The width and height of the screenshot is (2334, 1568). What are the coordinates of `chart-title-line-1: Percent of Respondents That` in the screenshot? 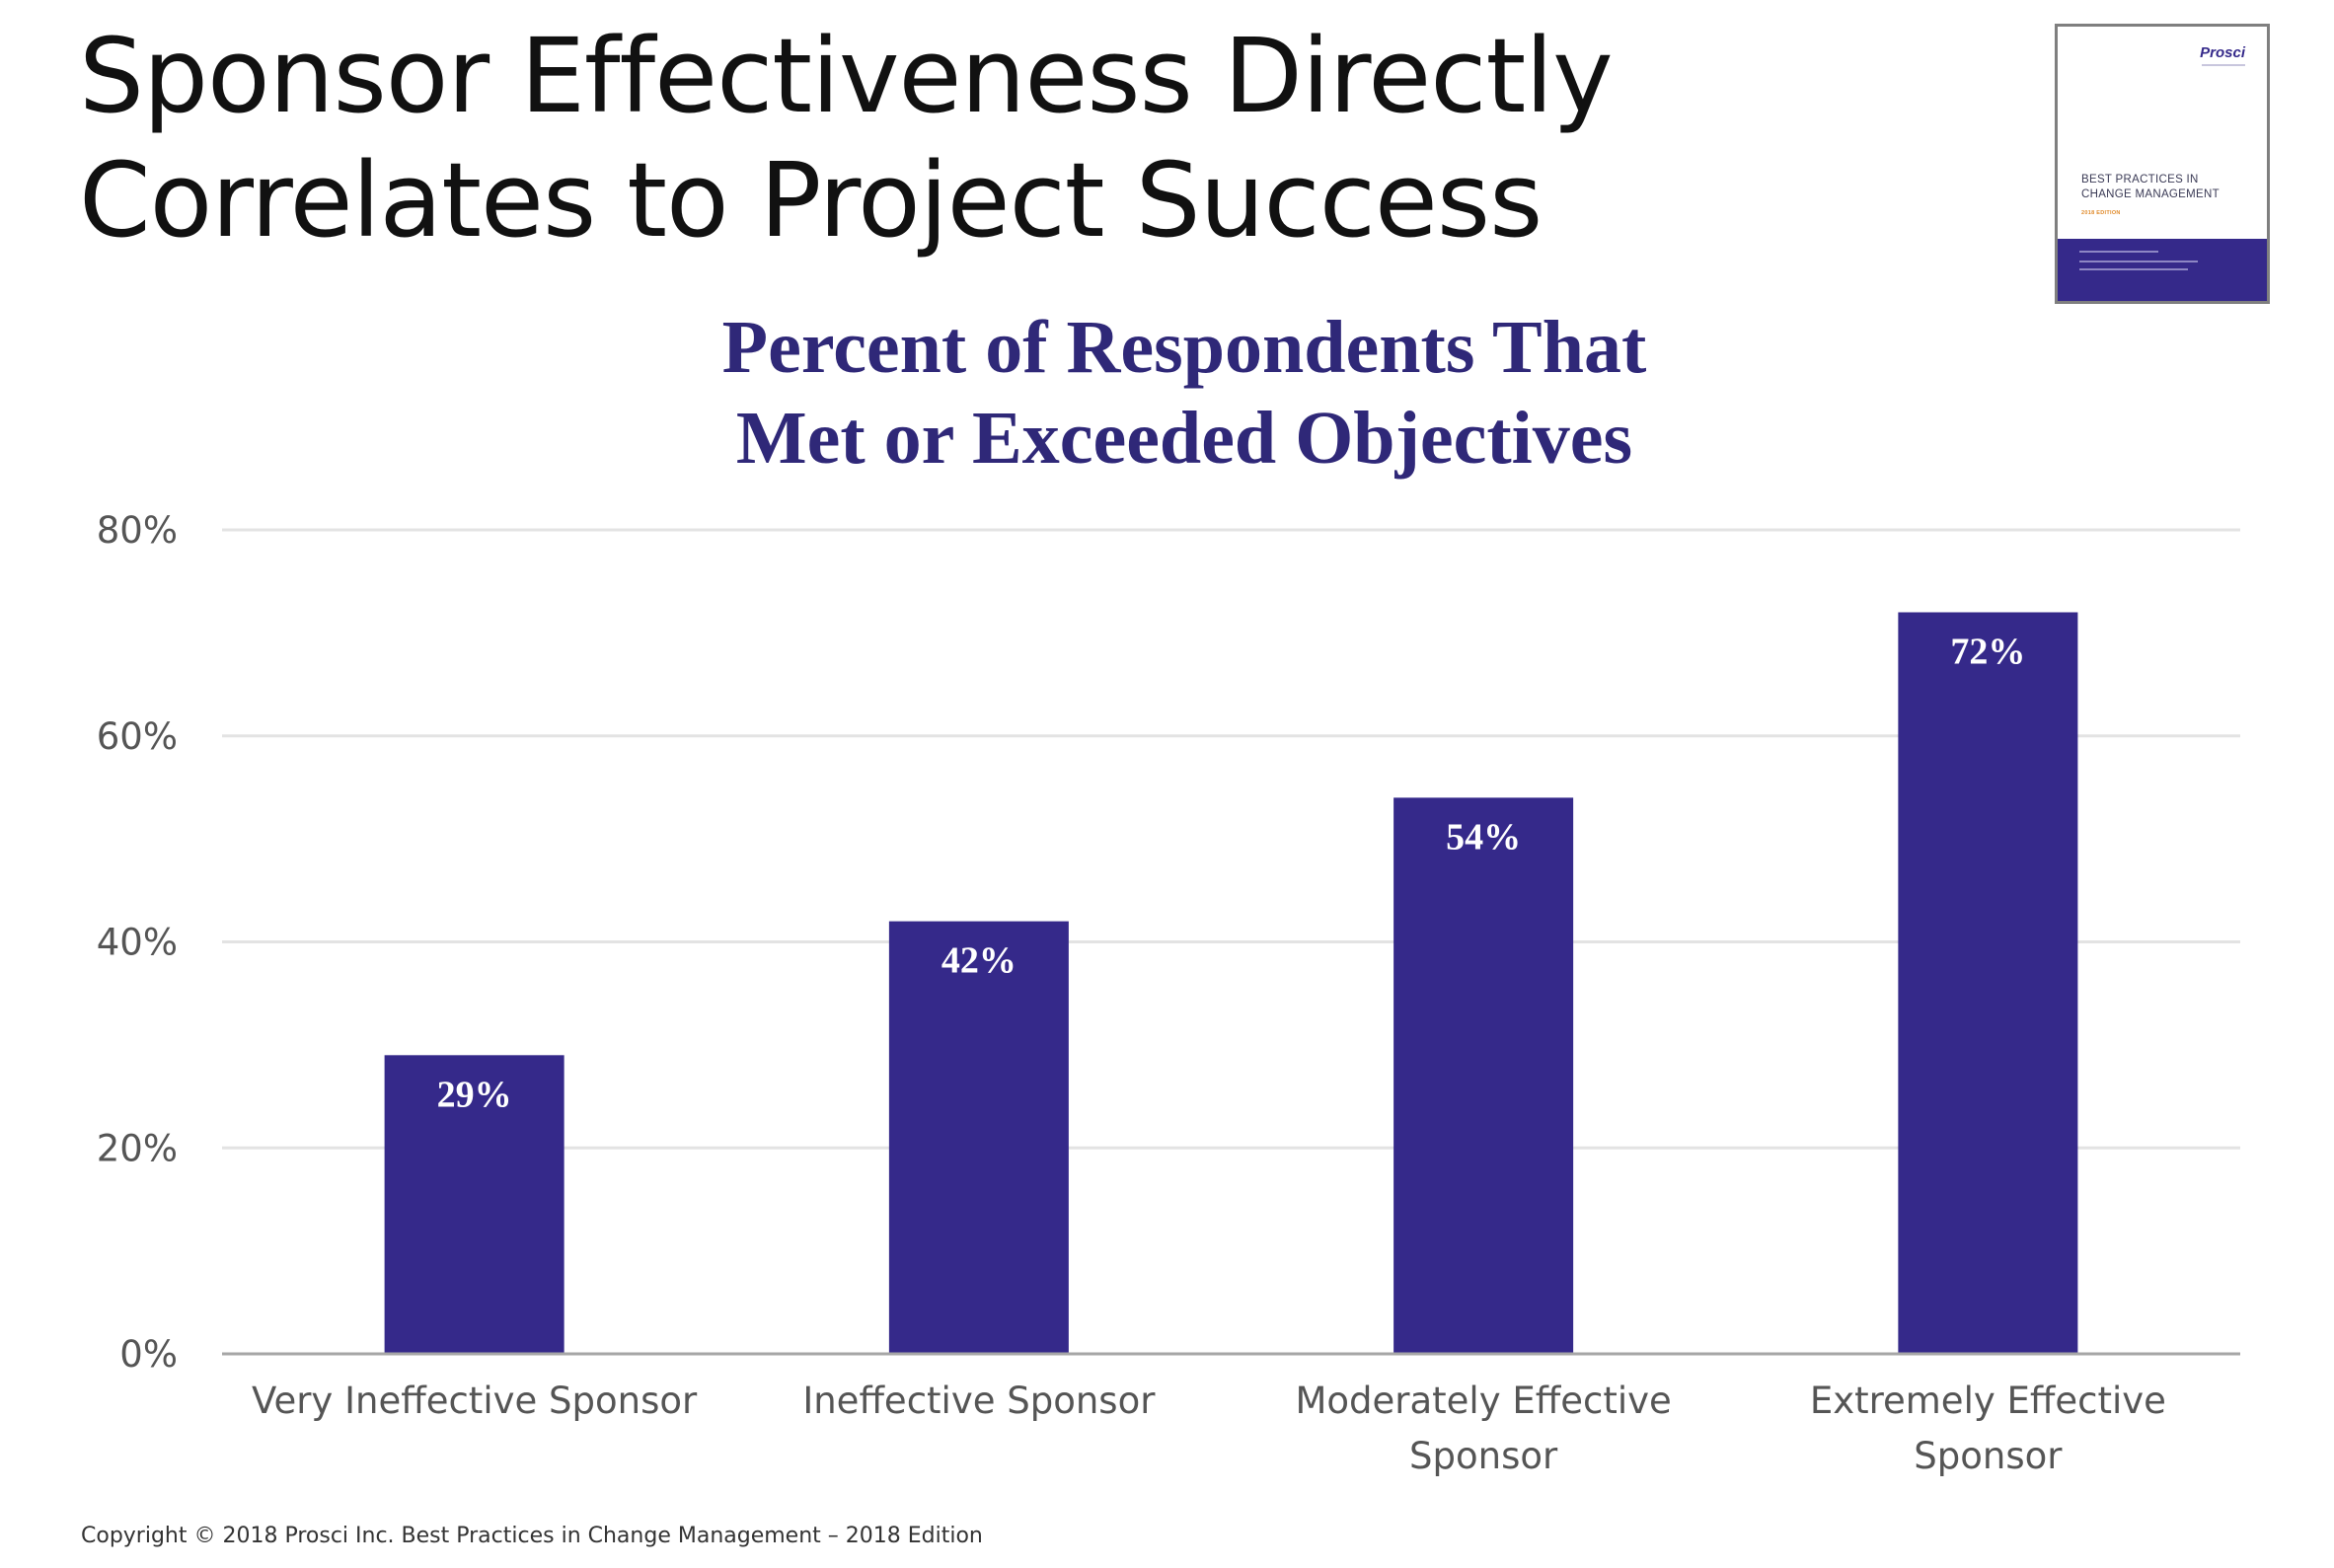 It's located at (1184, 348).